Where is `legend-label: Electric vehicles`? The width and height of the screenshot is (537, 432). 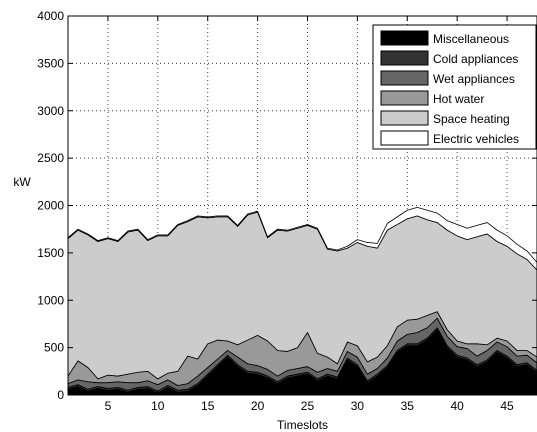 legend-label: Electric vehicles is located at coordinates (476, 139).